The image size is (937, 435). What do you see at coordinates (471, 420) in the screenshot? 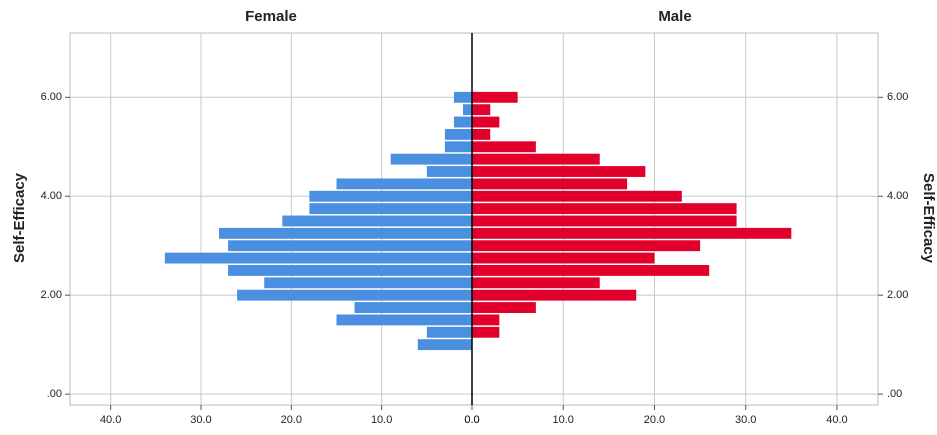
I see `x-tick-label: 0.0` at bounding box center [471, 420].